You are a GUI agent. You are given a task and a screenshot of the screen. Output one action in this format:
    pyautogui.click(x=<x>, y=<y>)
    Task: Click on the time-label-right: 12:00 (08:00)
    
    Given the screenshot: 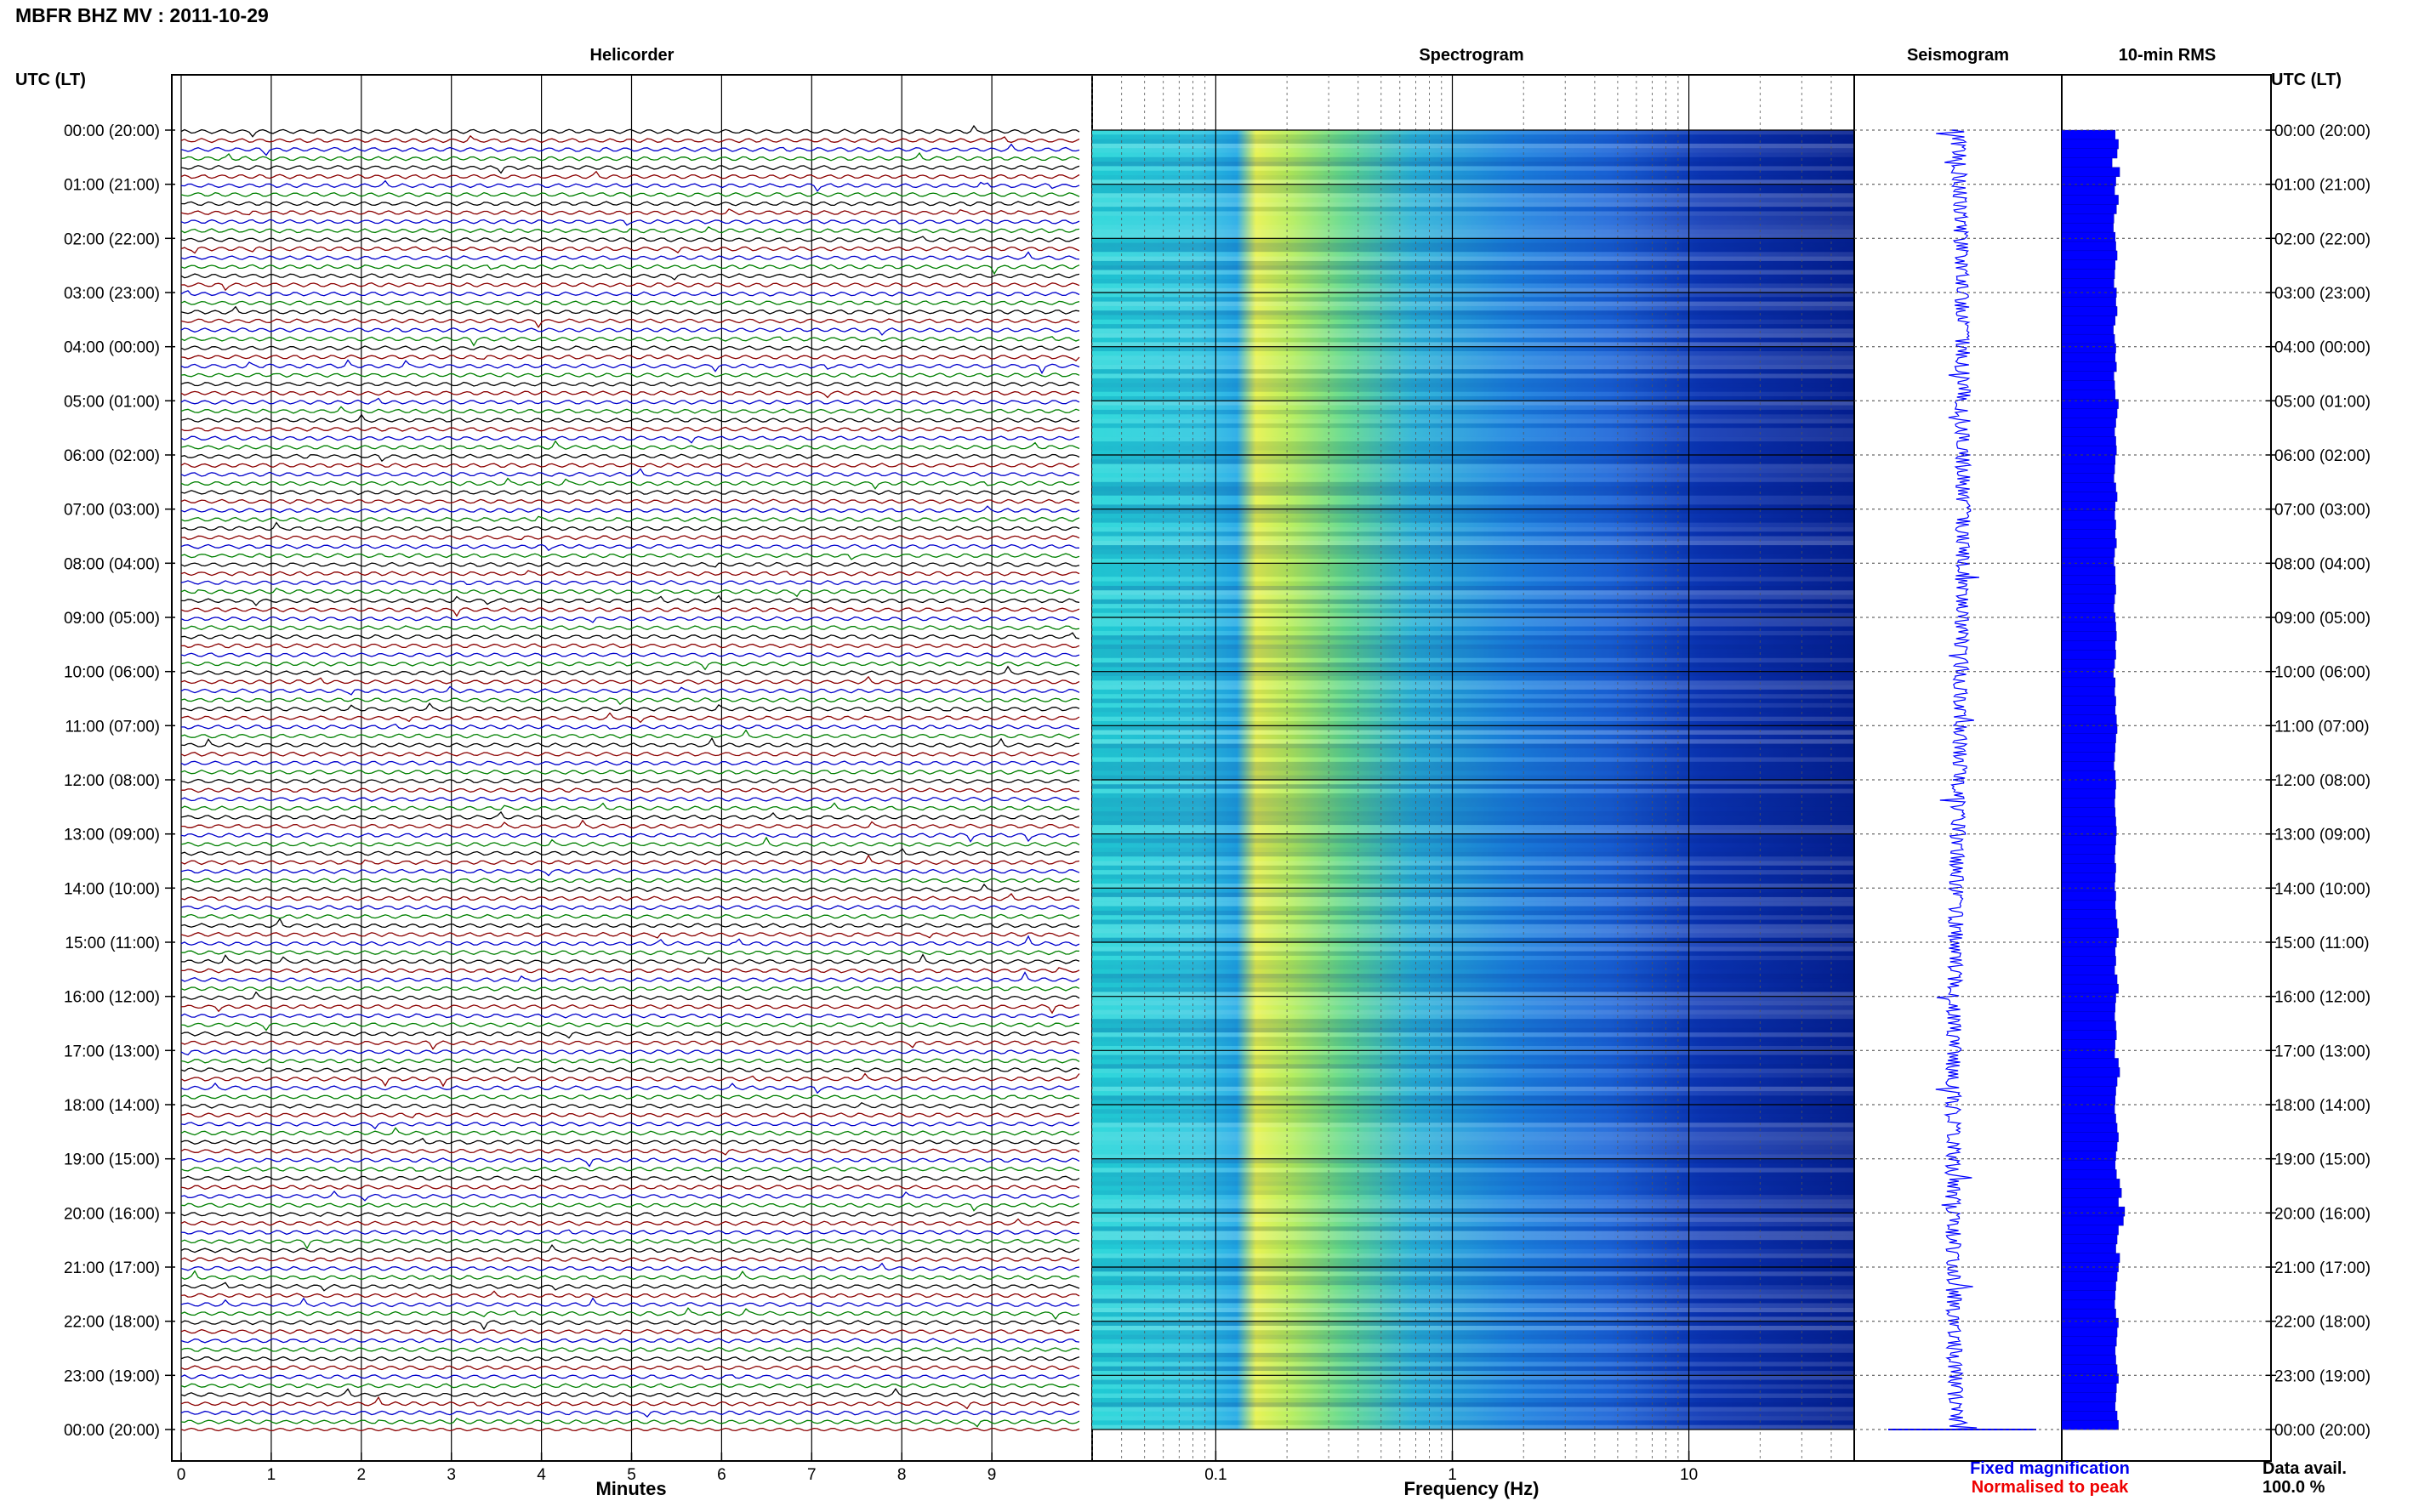 What is the action you would take?
    pyautogui.click(x=2322, y=781)
    